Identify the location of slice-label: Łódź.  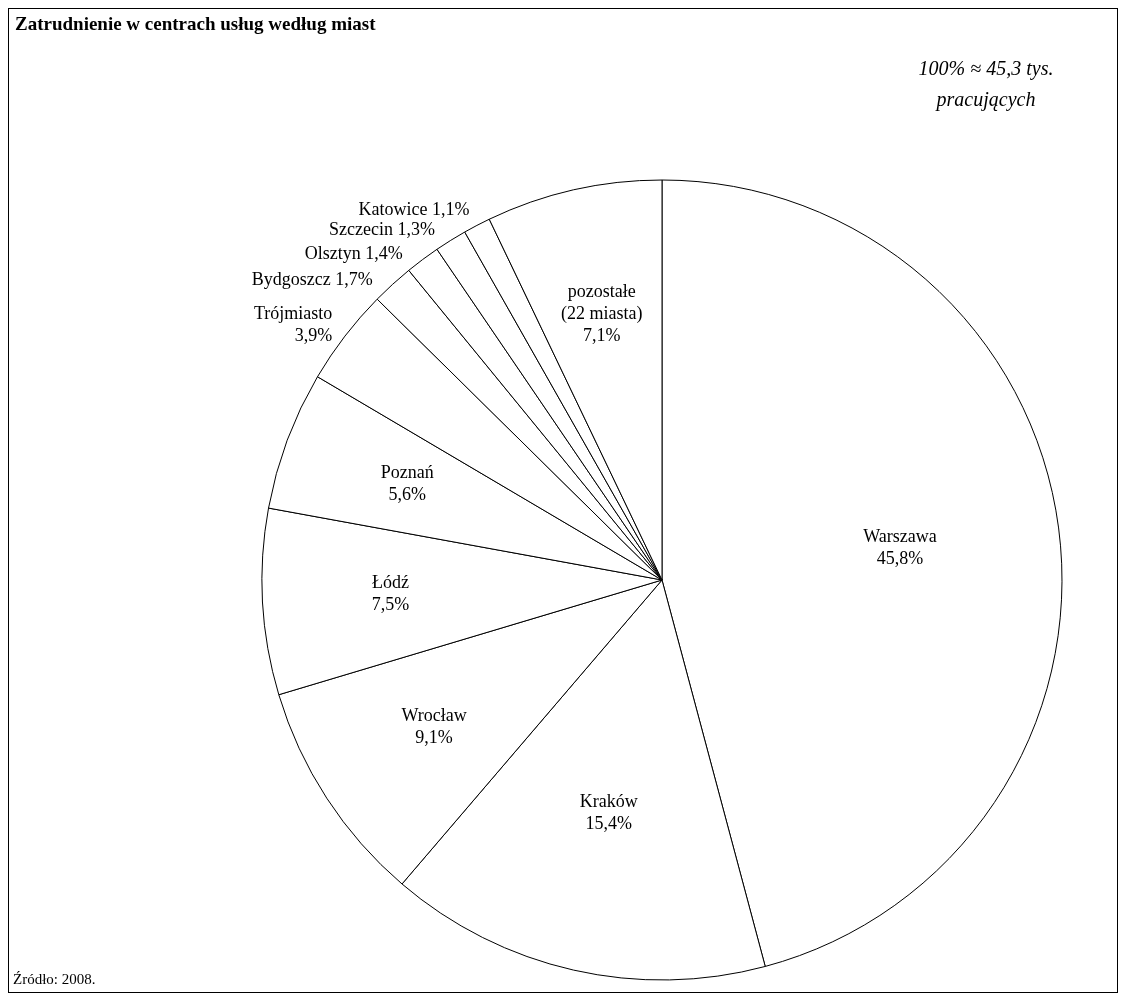
(390, 582).